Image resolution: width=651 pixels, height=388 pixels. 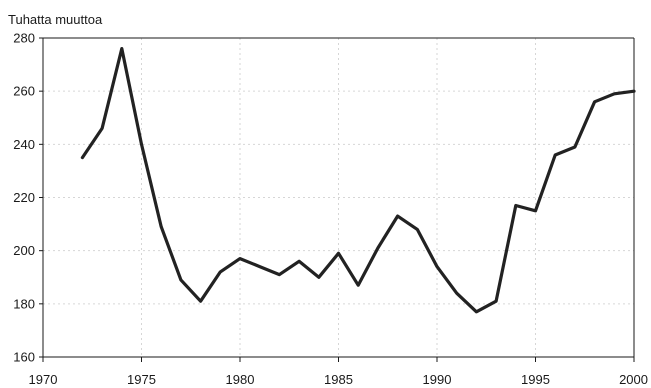 What do you see at coordinates (200, 301) in the screenshot?
I see `data-point-1978` at bounding box center [200, 301].